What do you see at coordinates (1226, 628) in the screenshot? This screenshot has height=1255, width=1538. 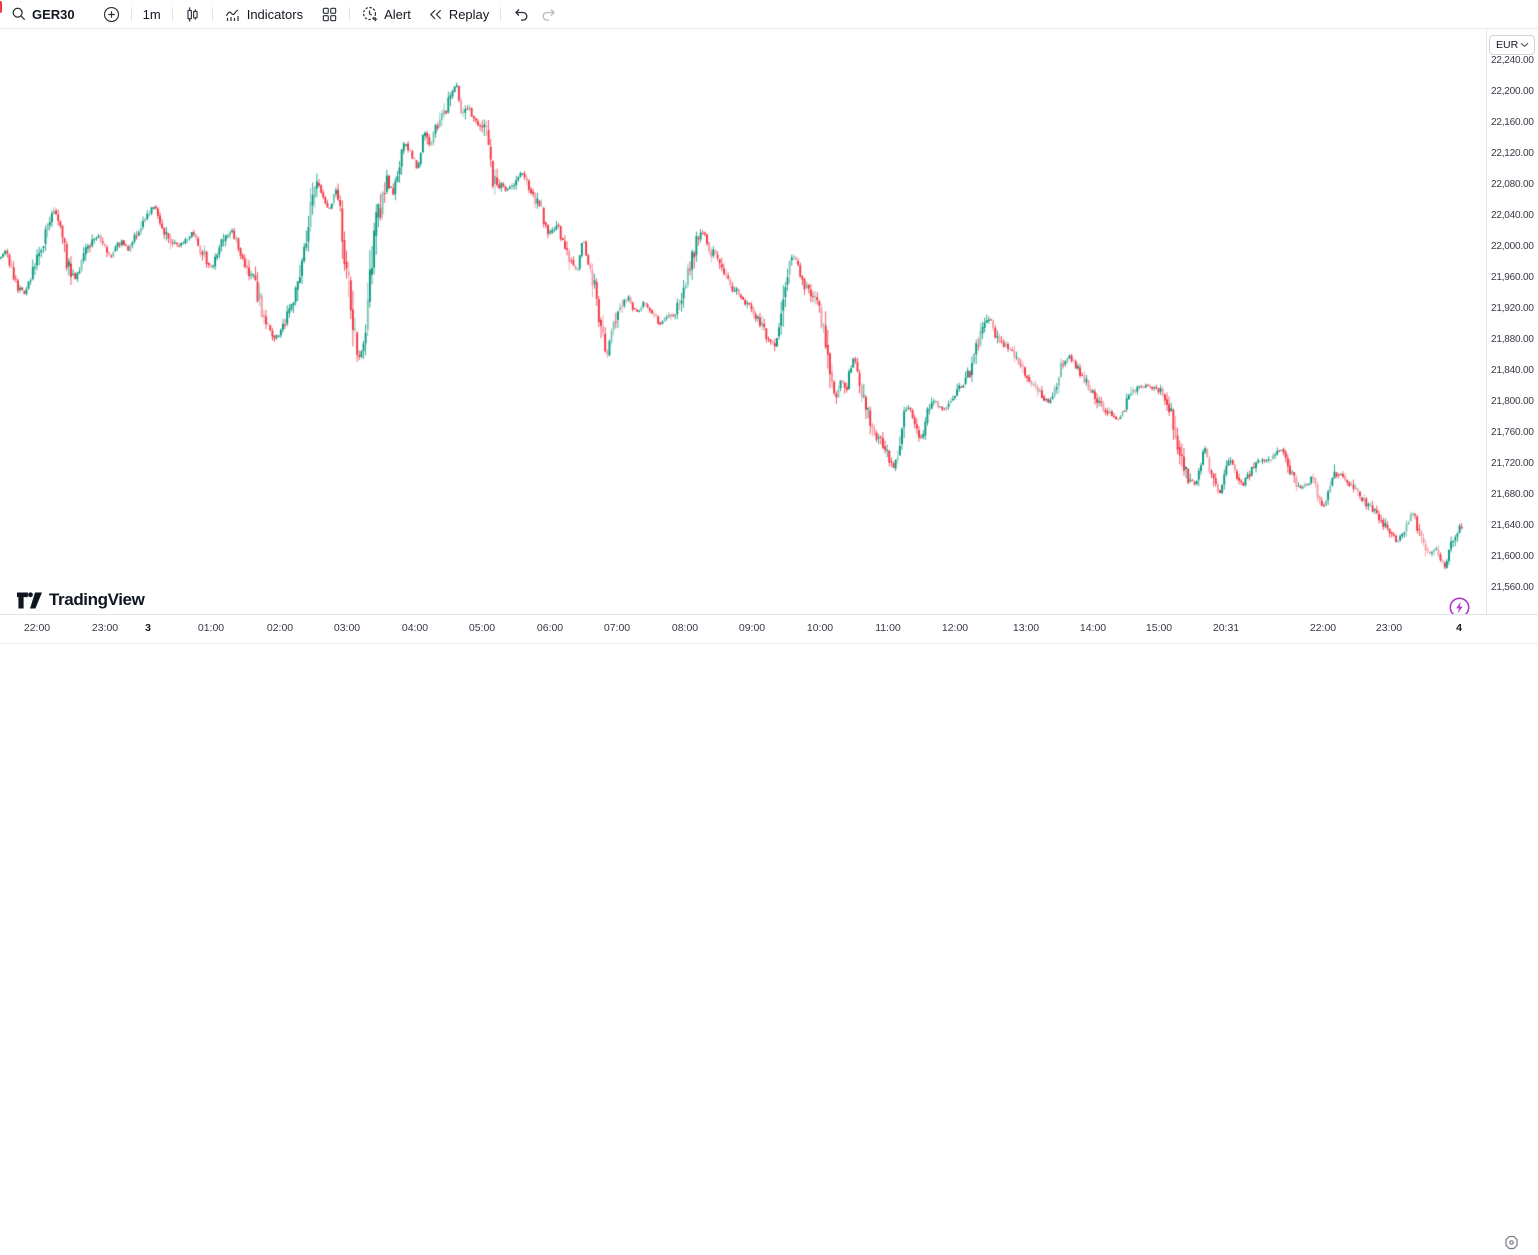 I see `time-tick-label: 20:31` at bounding box center [1226, 628].